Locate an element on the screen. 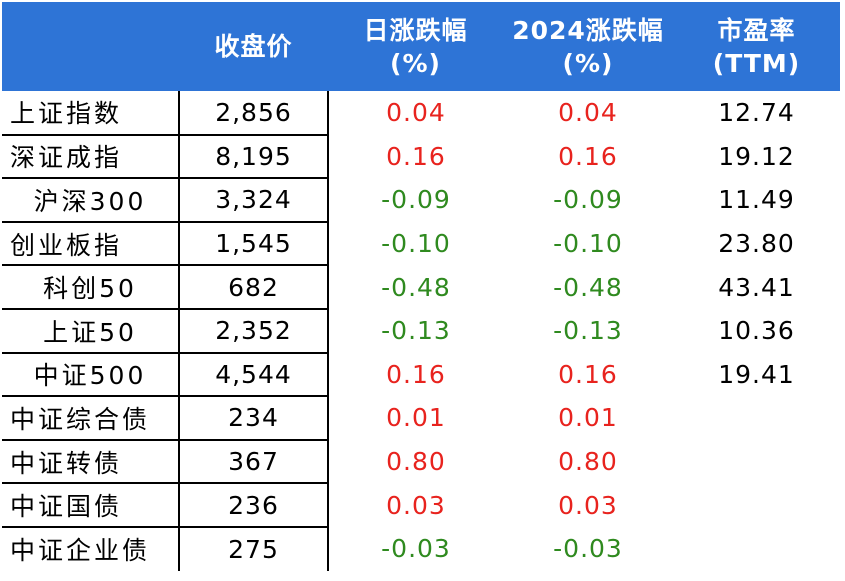 The image size is (845, 581). close-price-cell: 275 is located at coordinates (254, 548).